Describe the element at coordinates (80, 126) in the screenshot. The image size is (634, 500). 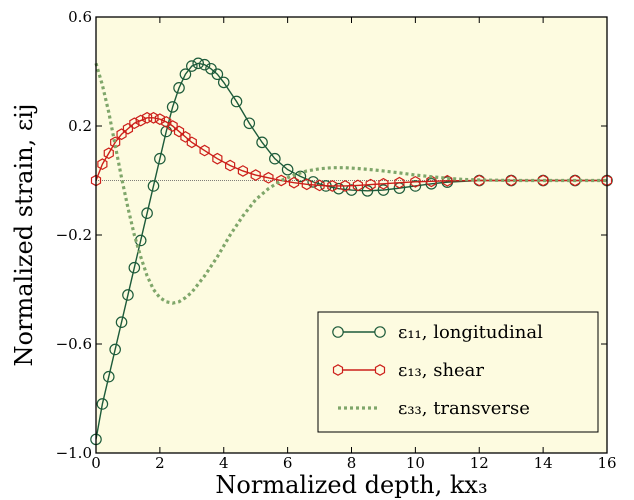
I see `y-tick-label: 0.2` at that location.